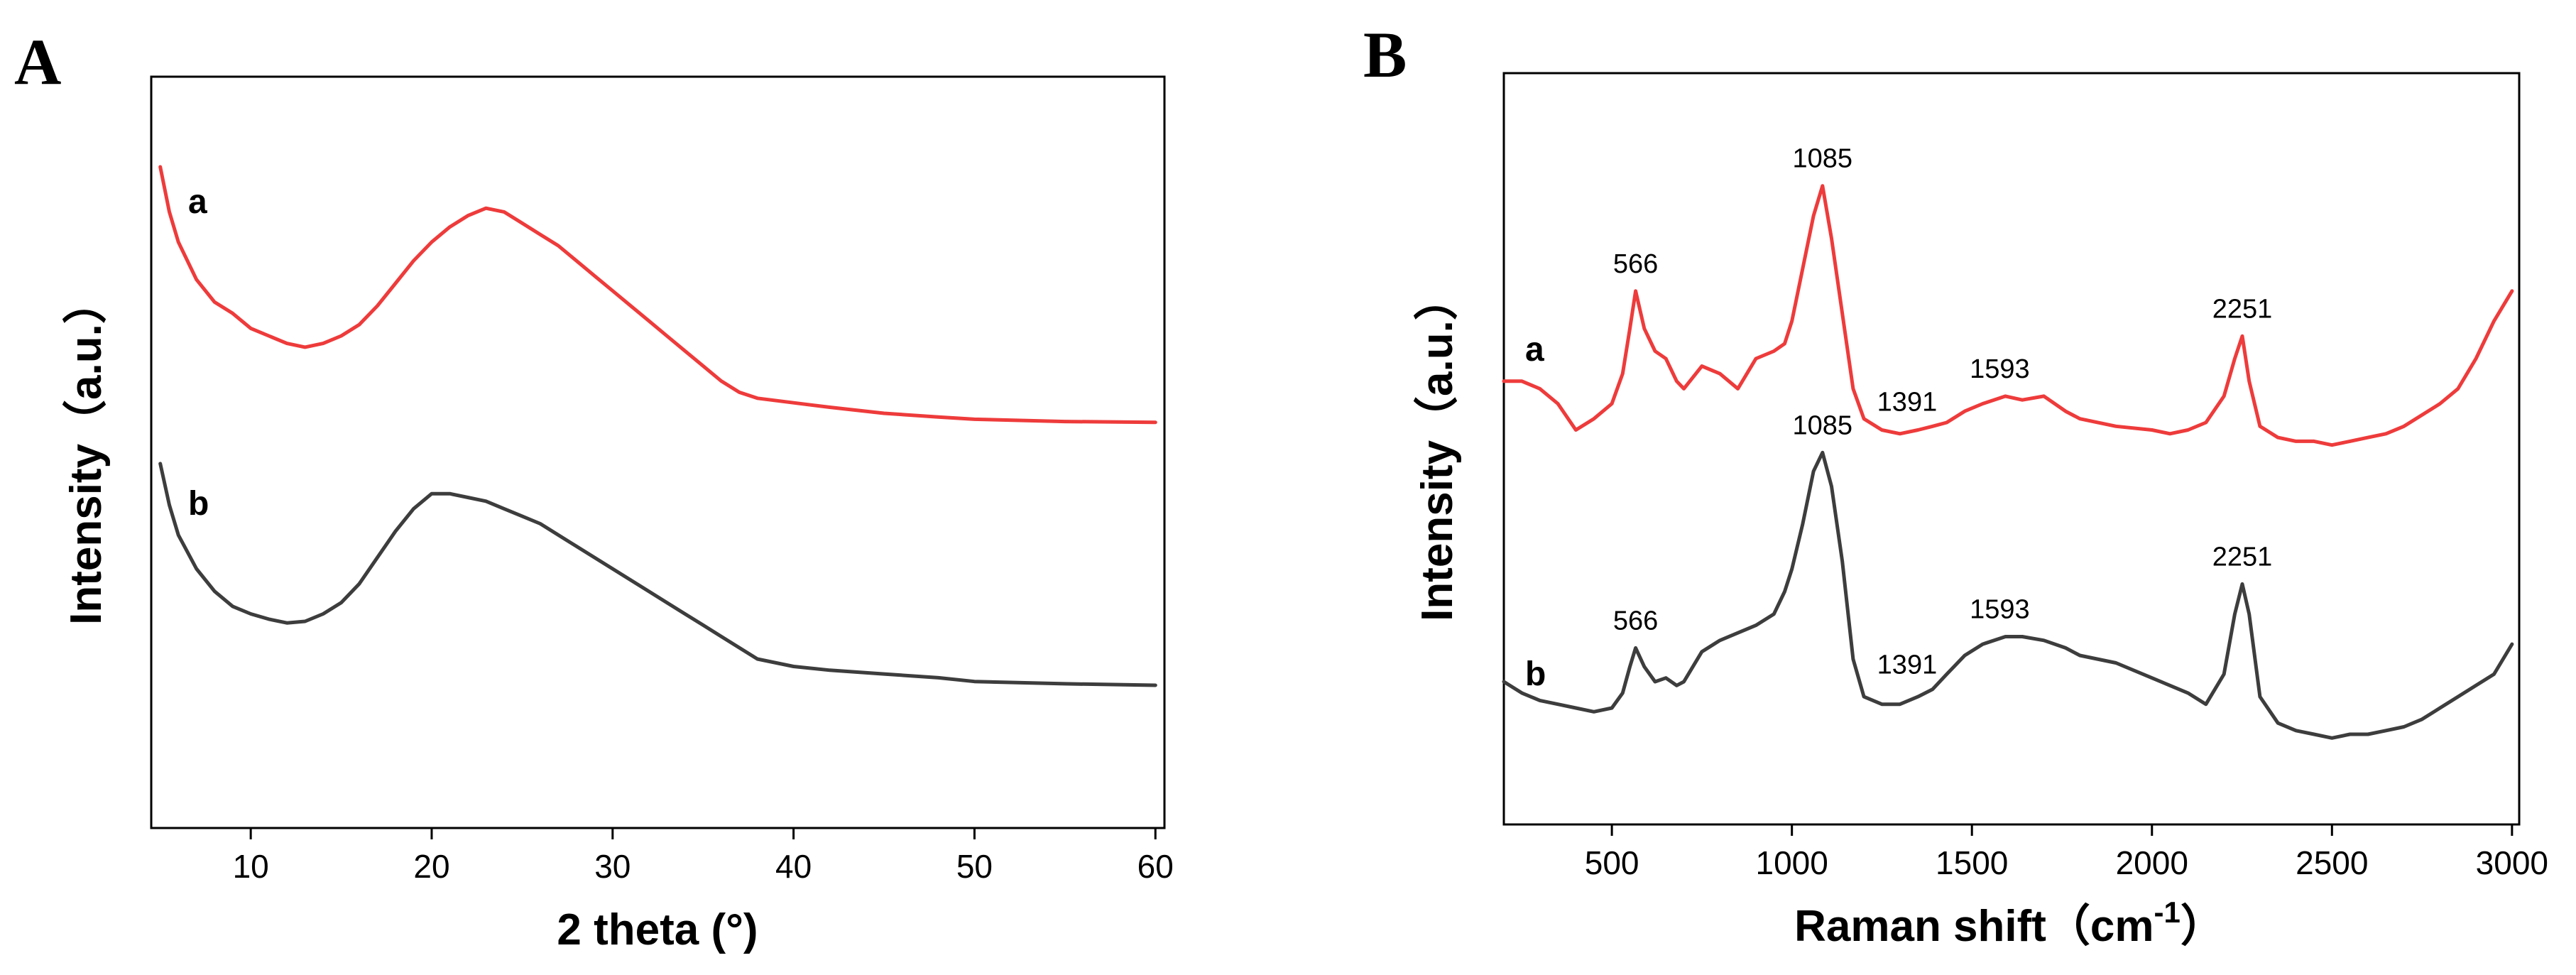  What do you see at coordinates (612, 866) in the screenshot?
I see `panel-a-x-tick-label: 30` at bounding box center [612, 866].